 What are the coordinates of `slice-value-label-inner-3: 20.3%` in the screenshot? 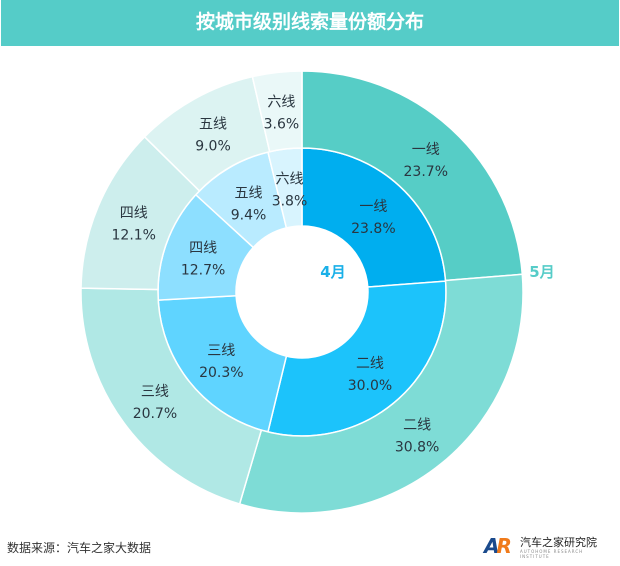 It's located at (221, 373).